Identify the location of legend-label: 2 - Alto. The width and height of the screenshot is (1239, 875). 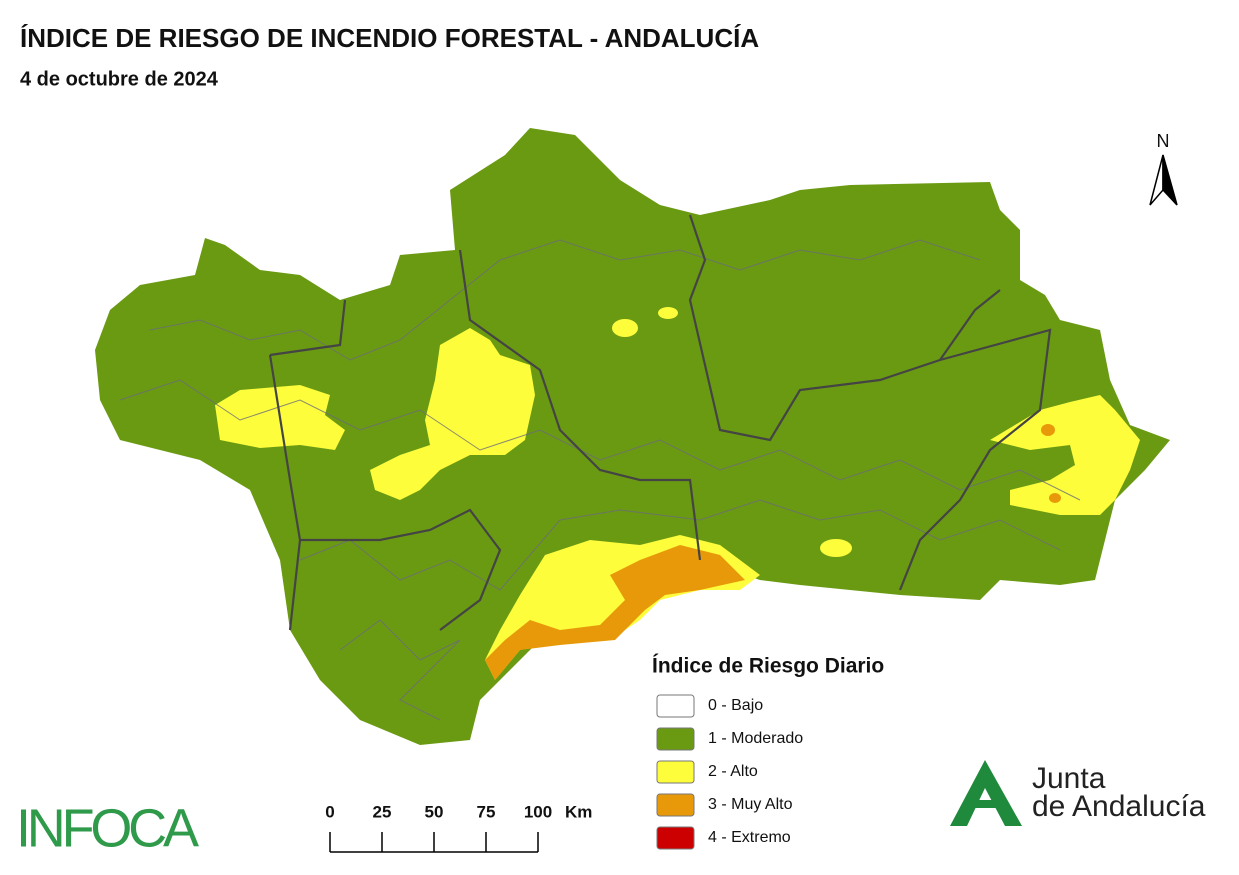
(733, 771).